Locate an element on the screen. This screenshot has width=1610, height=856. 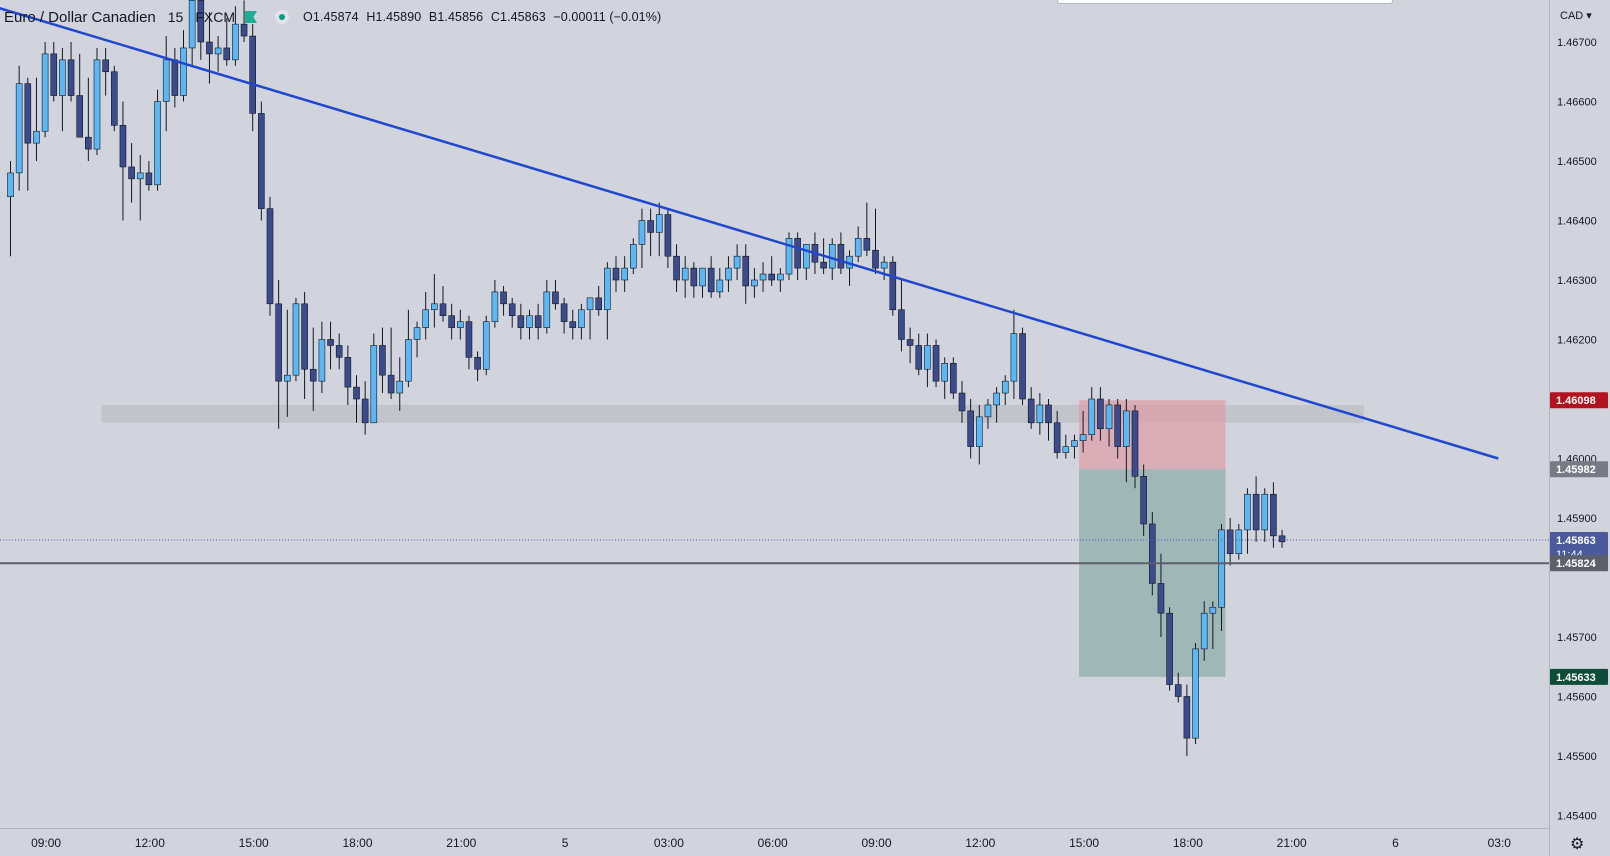
y-tick-label: 1.46500 is located at coordinates (1577, 162).